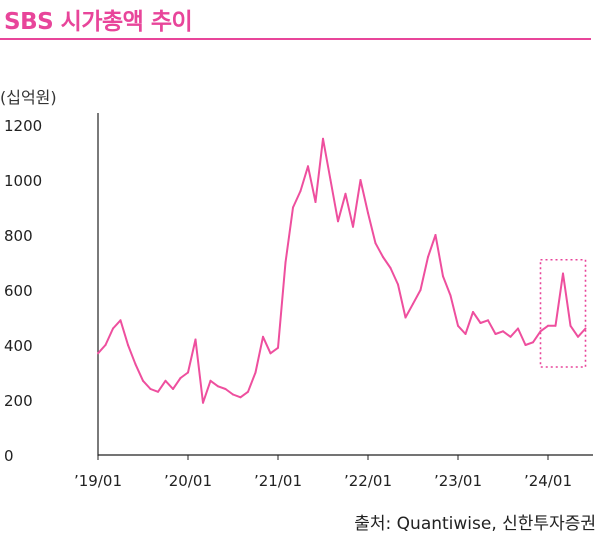 This screenshot has height=535, width=600. I want to click on x-tick-label: ’22/01, so click(368, 481).